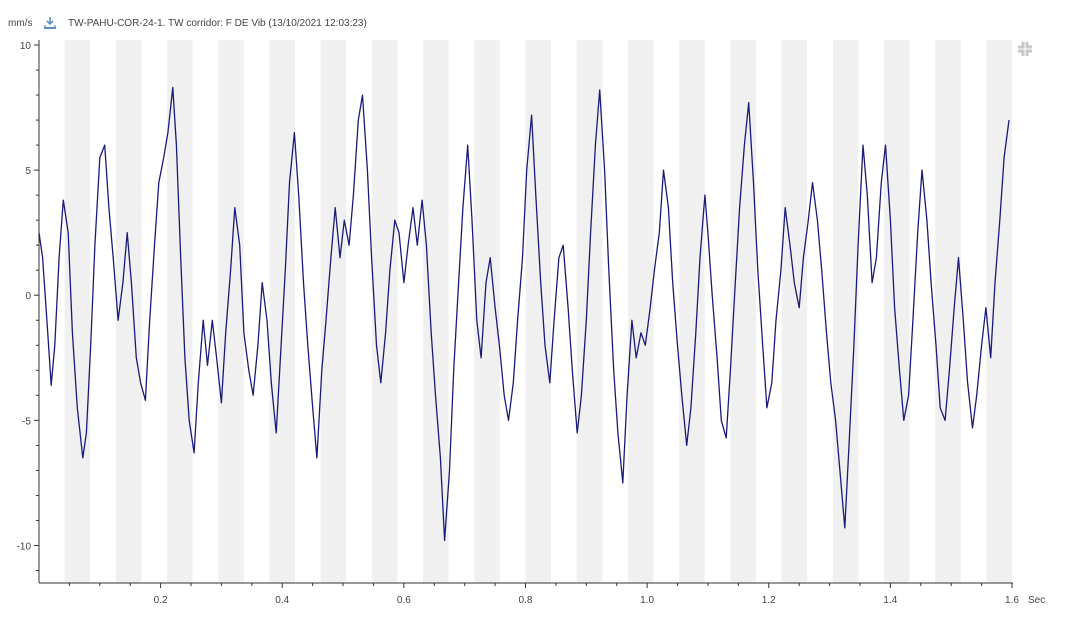 Image resolution: width=1066 pixels, height=640 pixels. I want to click on y-tick-label: 5, so click(28, 171).